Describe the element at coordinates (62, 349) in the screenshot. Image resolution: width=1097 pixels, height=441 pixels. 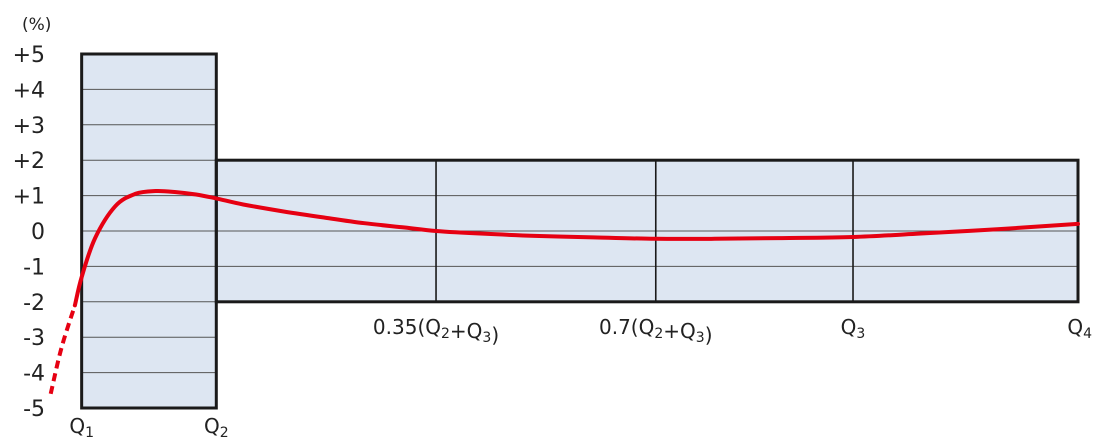
I see `error-curve-dashed-segment` at that location.